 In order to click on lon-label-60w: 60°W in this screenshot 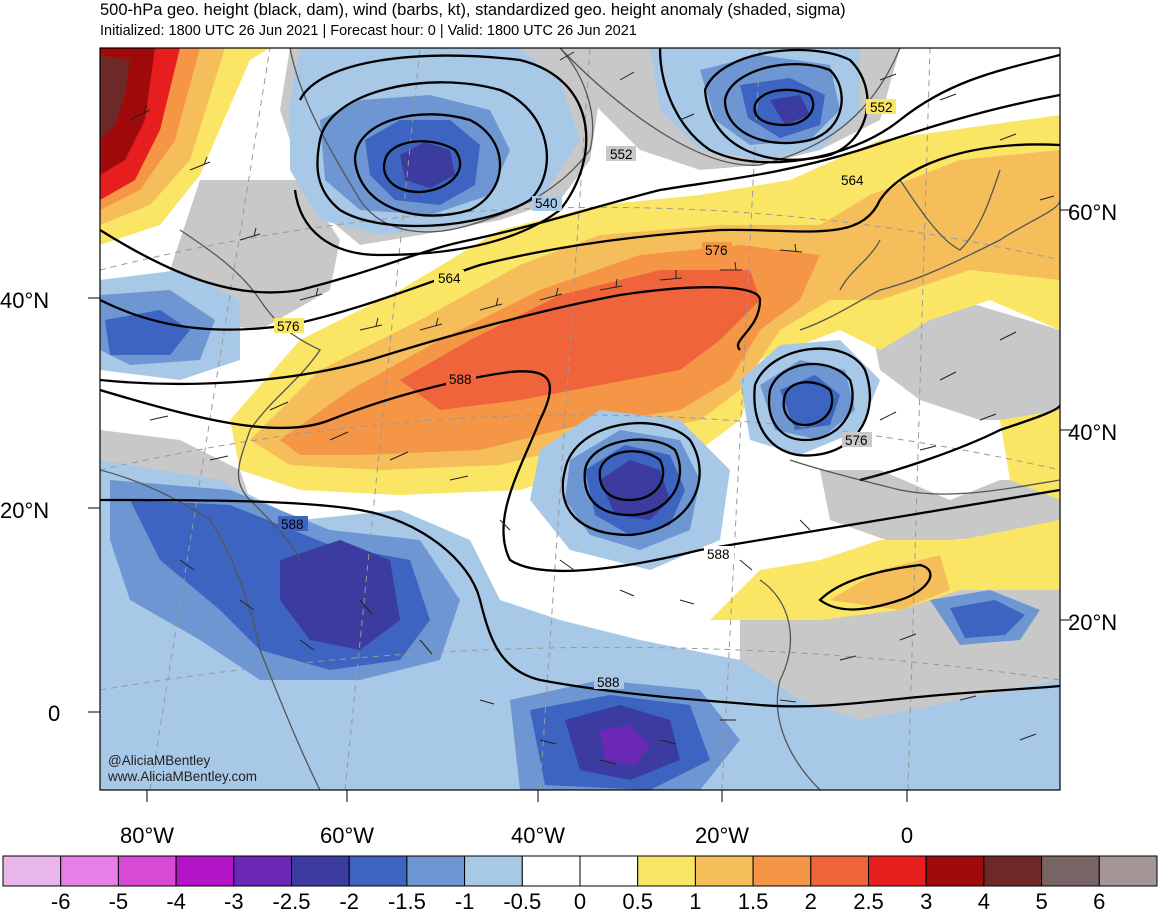, I will do `click(347, 835)`.